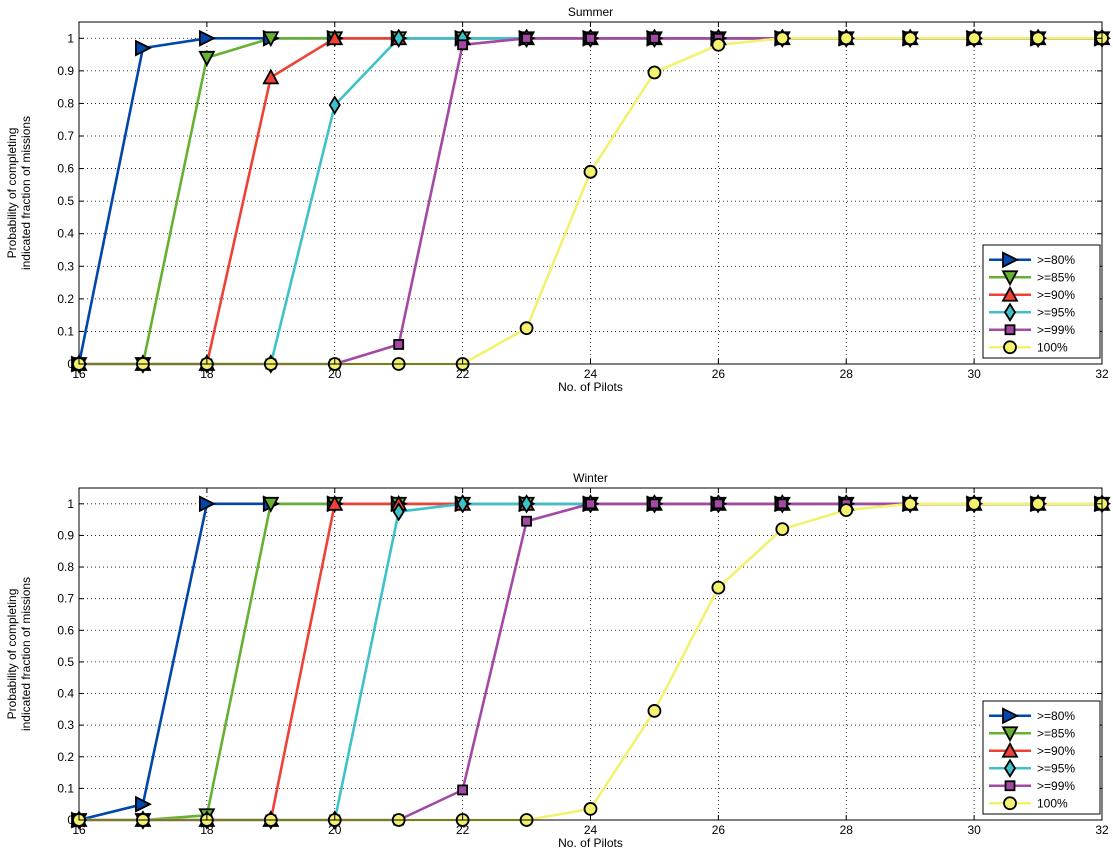 The width and height of the screenshot is (1113, 861). What do you see at coordinates (65, 136) in the screenshot?
I see `y-tick-label: 0.7` at bounding box center [65, 136].